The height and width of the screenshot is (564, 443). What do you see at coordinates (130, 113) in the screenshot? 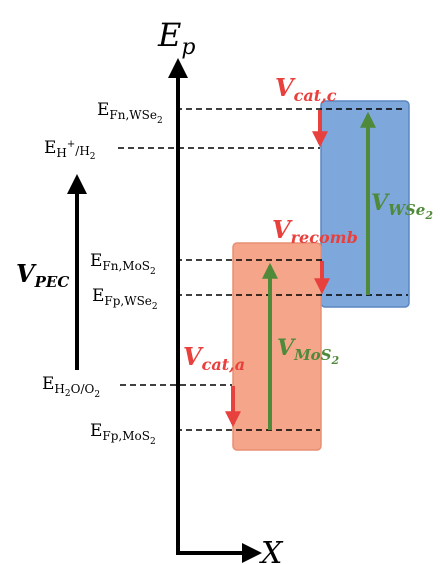
I see `label-efn-wse2: EFn,WSe2` at bounding box center [130, 113].